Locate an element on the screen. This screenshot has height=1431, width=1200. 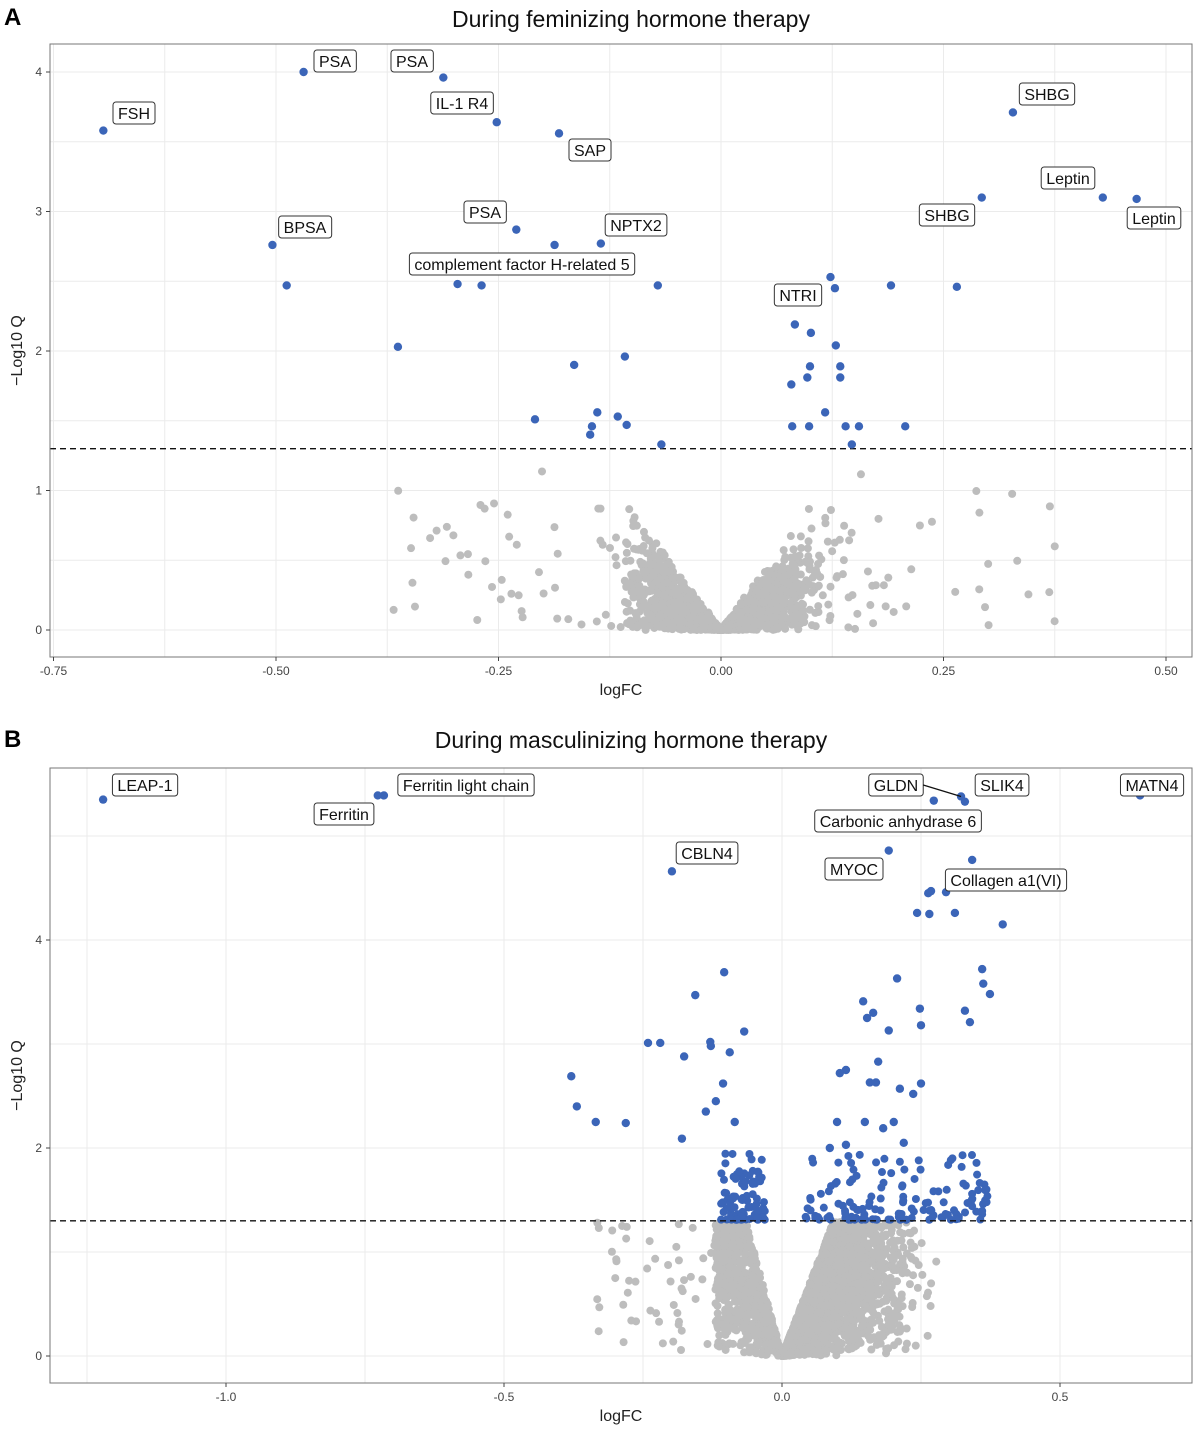
point-label-text: SAP is located at coordinates (590, 151).